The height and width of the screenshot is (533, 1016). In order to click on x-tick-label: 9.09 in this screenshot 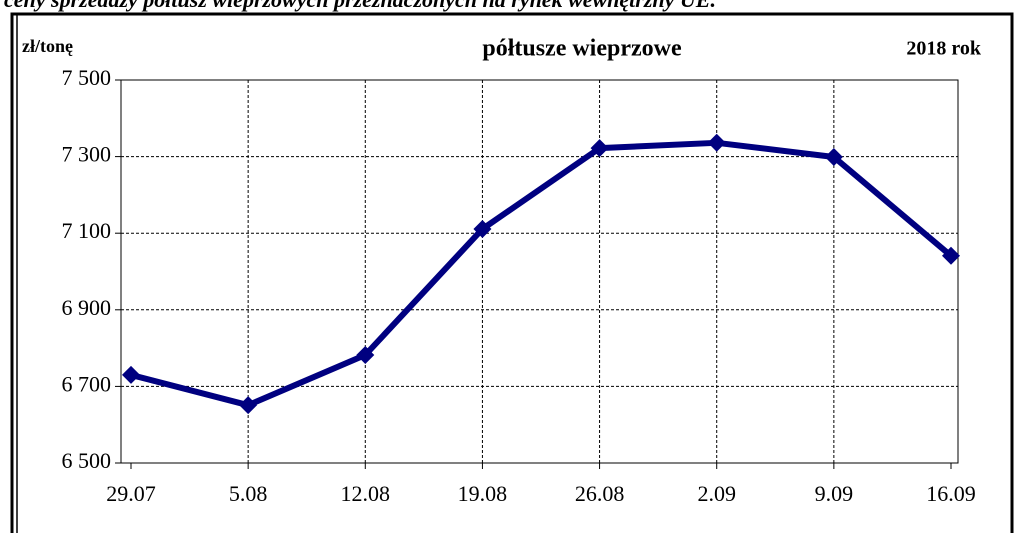, I will do `click(834, 493)`.